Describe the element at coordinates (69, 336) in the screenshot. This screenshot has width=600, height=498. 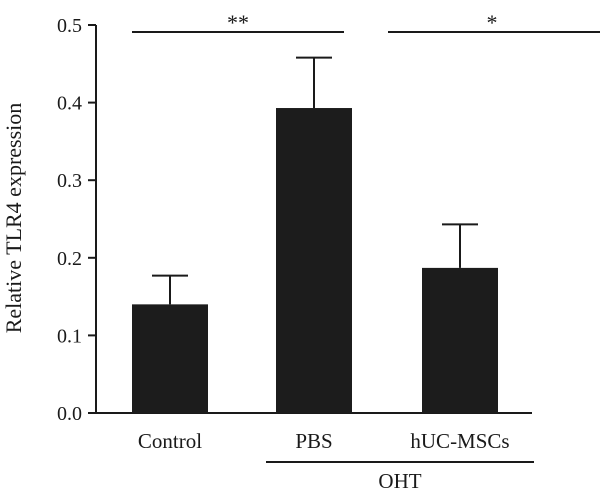
I see `y-tick-label: 0.1` at that location.